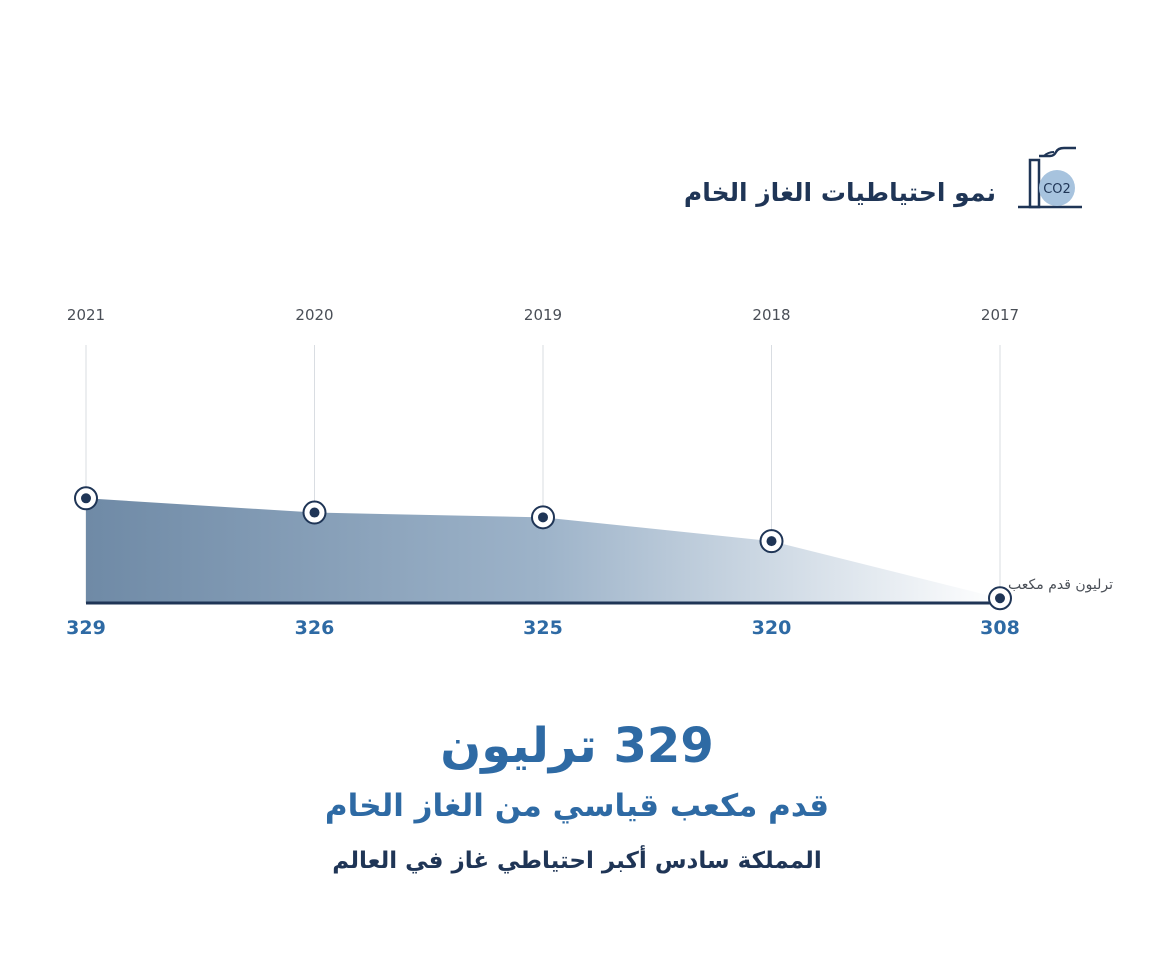 The image size is (1154, 971). I want to click on value-label-2018: 320, so click(772, 628).